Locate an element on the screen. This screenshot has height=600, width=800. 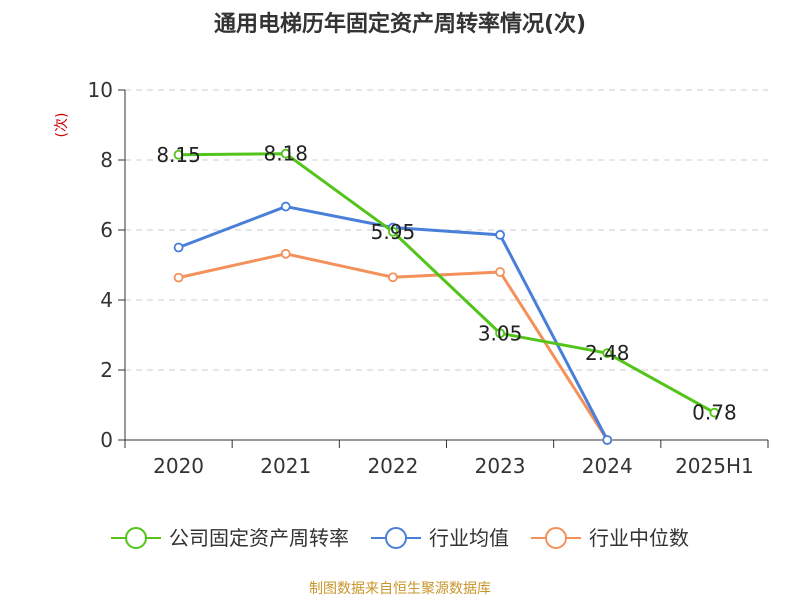
x-tick-label: 2024 is located at coordinates (607, 466).